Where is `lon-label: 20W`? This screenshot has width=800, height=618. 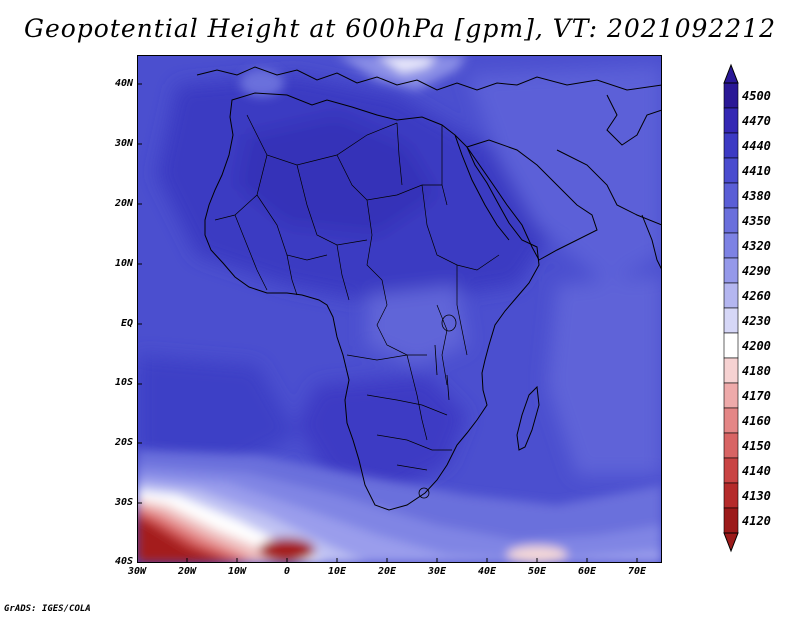 lon-label: 20W is located at coordinates (187, 571).